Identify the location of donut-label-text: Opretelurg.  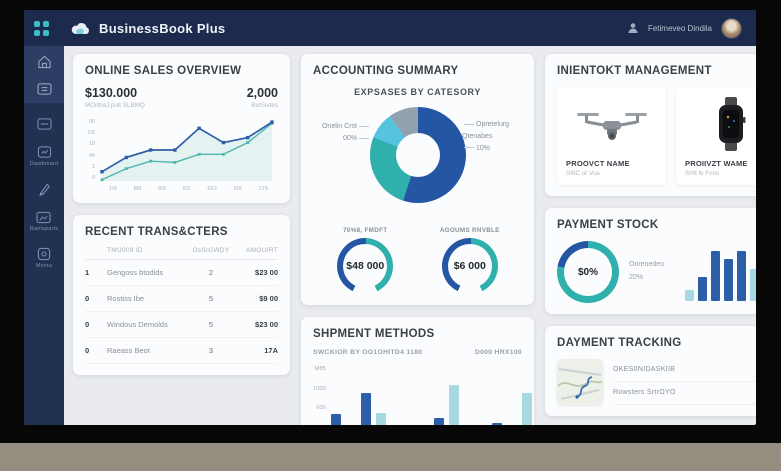
(493, 124).